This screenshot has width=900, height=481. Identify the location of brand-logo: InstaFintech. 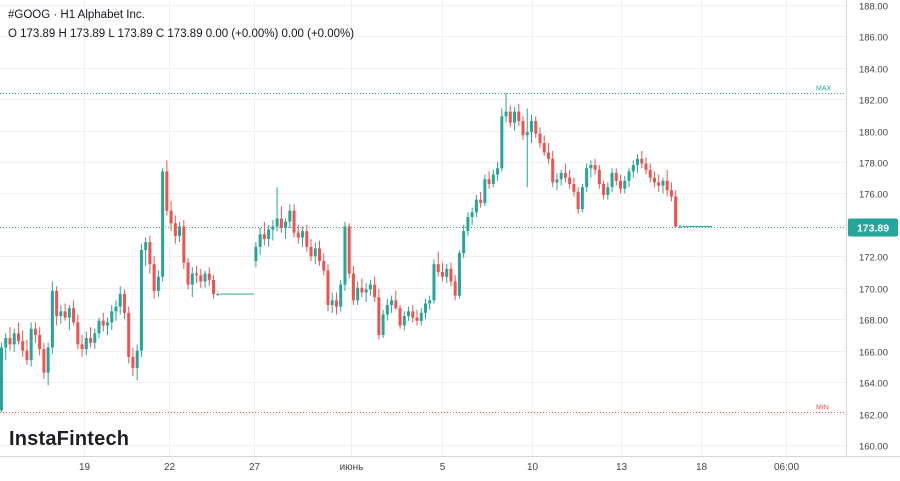
(69, 439).